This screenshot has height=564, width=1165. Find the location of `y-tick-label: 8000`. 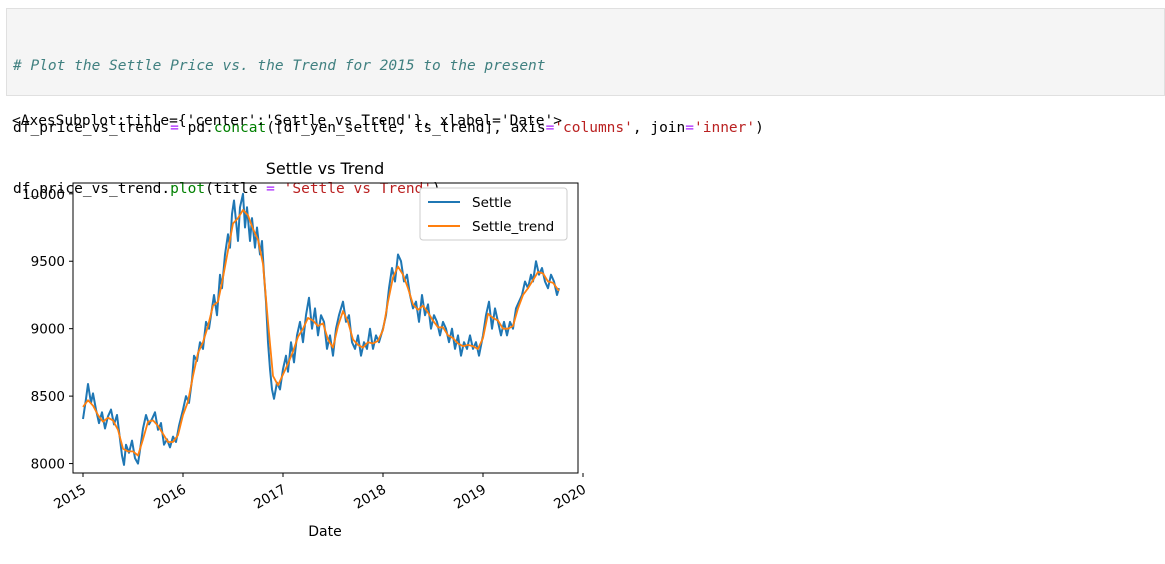

y-tick-label: 8000 is located at coordinates (48, 465).